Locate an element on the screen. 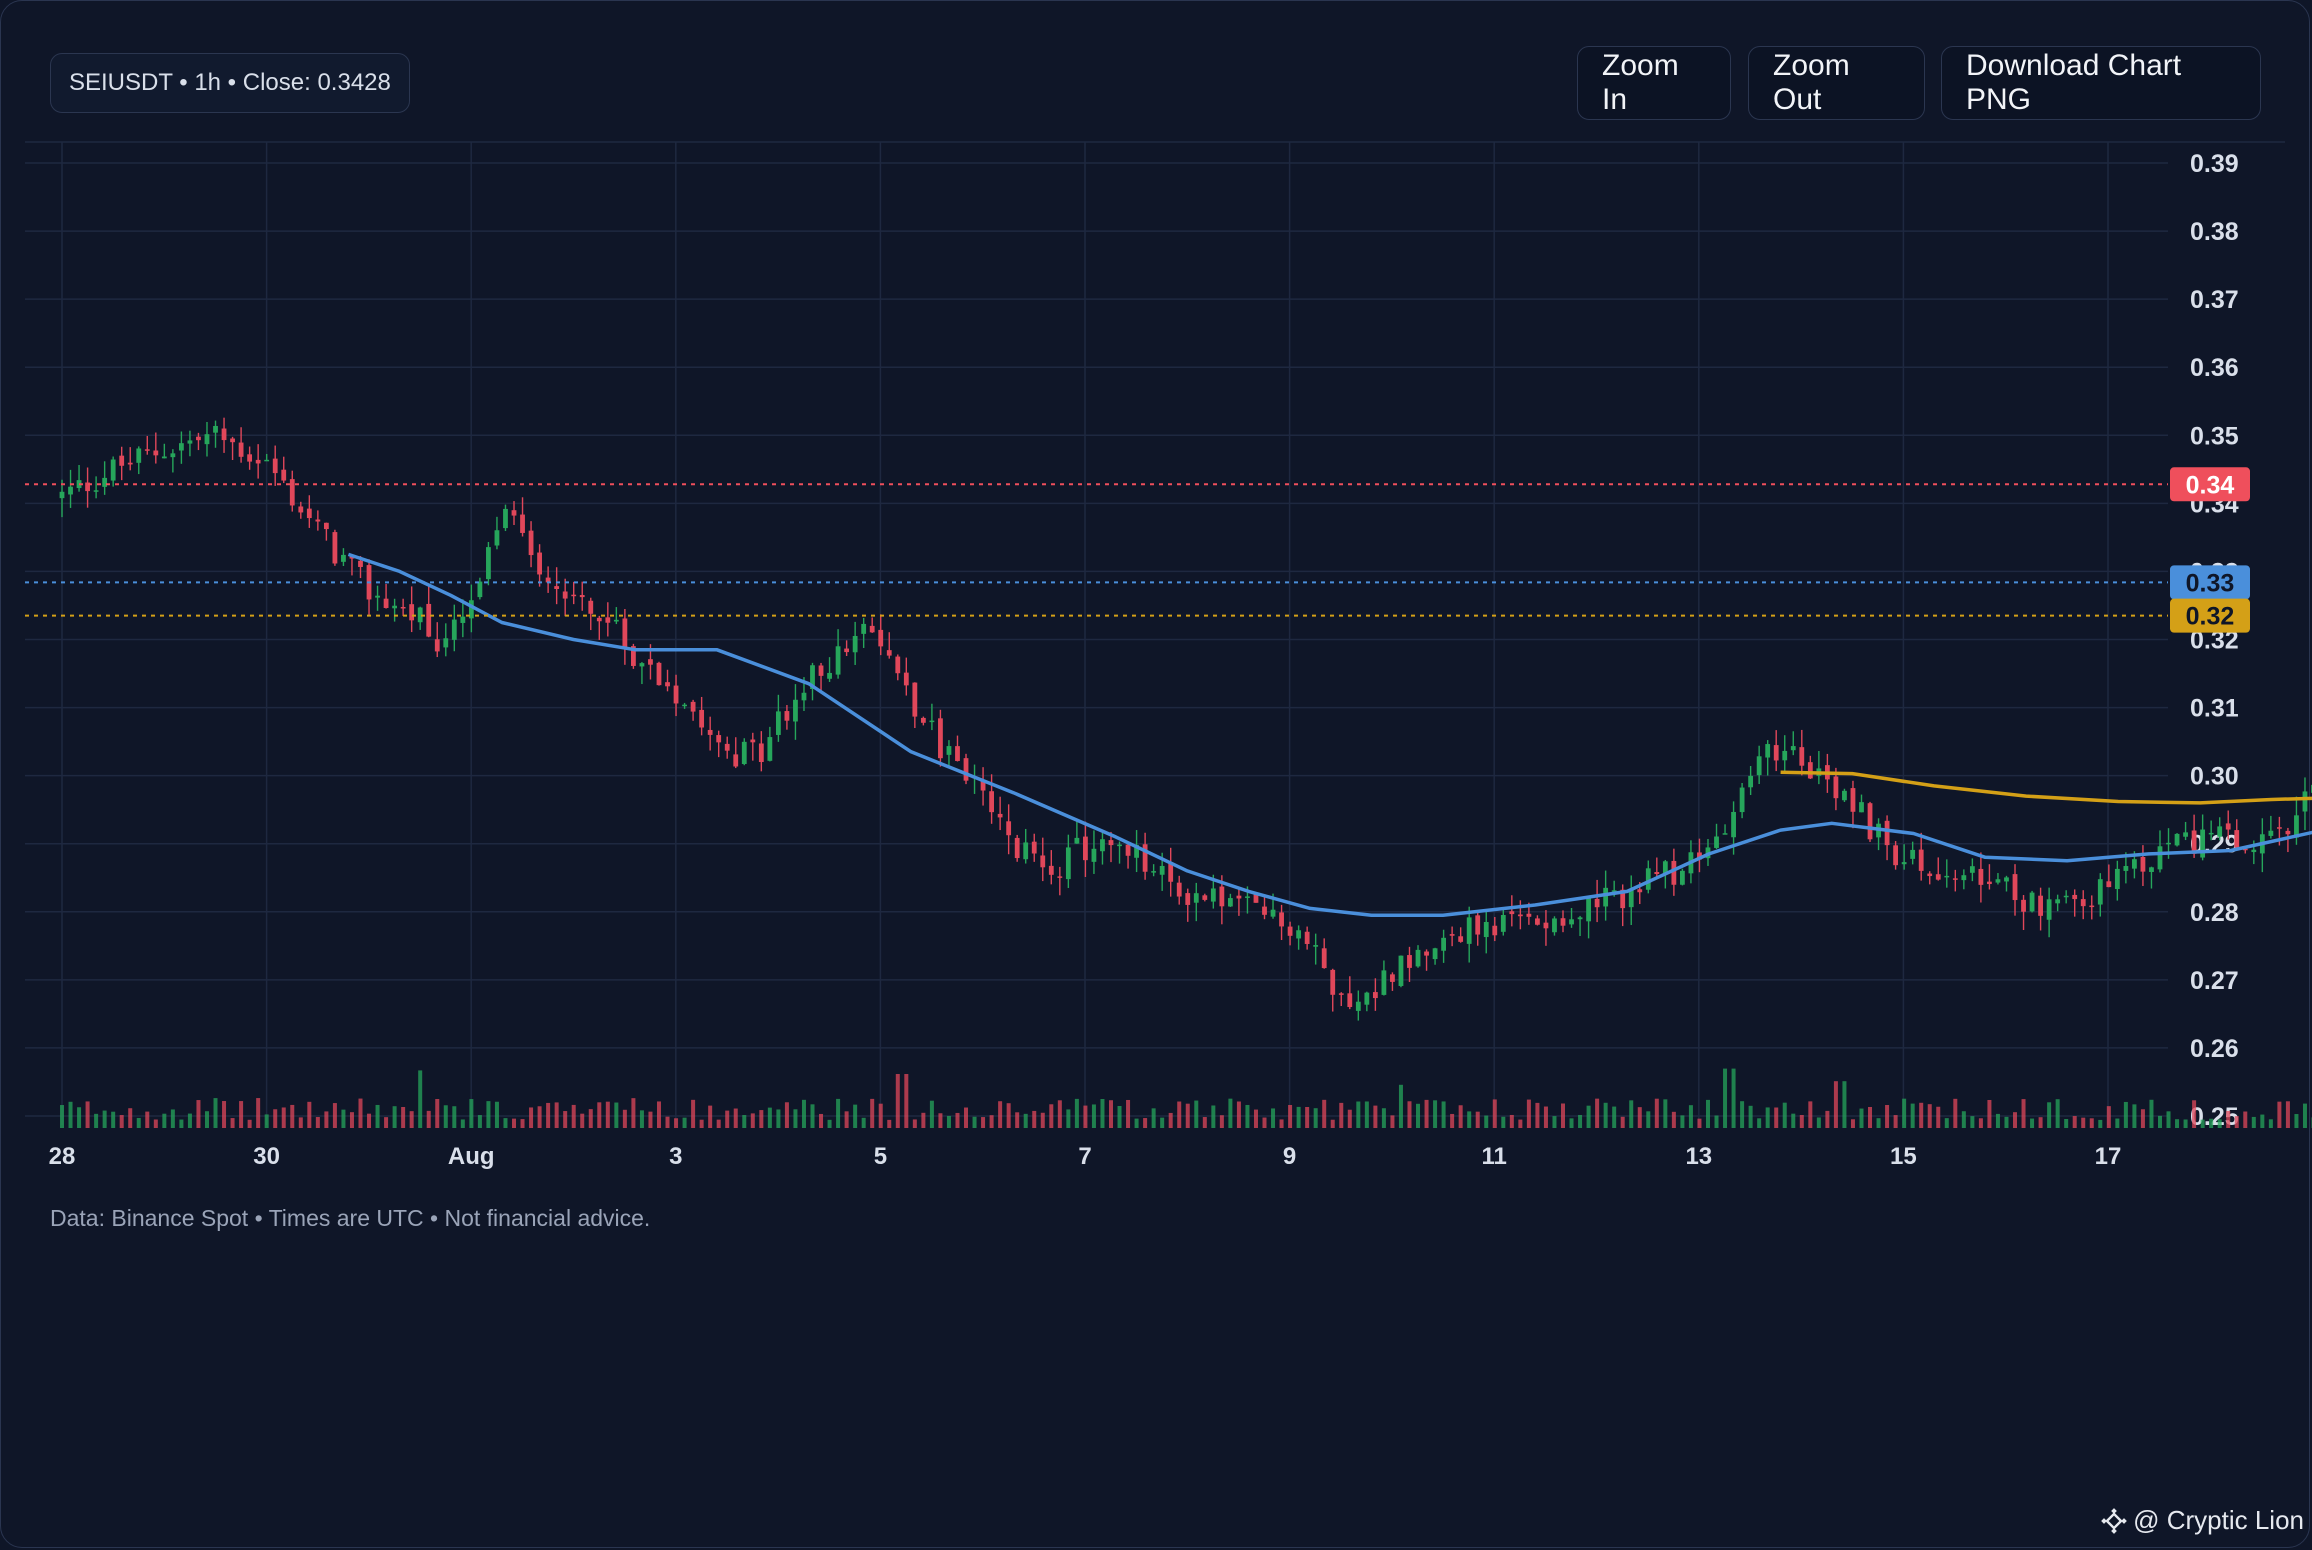 Image resolution: width=2312 pixels, height=1550 pixels. zoom-out-button: Zoom Out is located at coordinates (1836, 83).